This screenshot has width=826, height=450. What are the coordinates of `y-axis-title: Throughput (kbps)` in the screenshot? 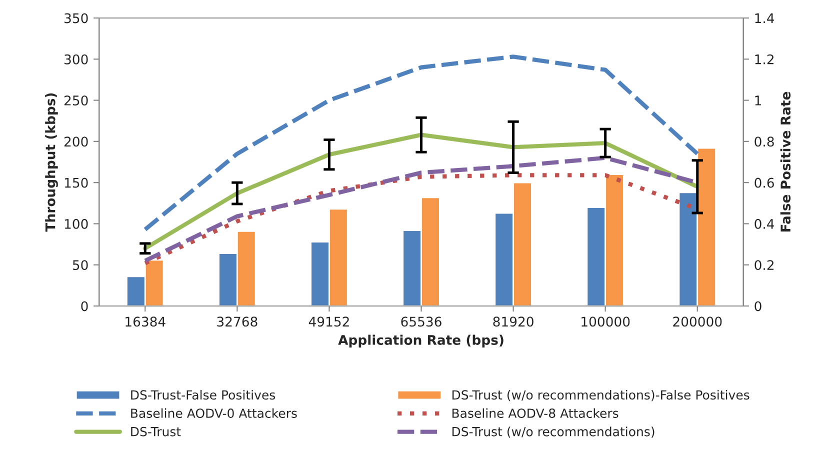 It's located at (51, 162).